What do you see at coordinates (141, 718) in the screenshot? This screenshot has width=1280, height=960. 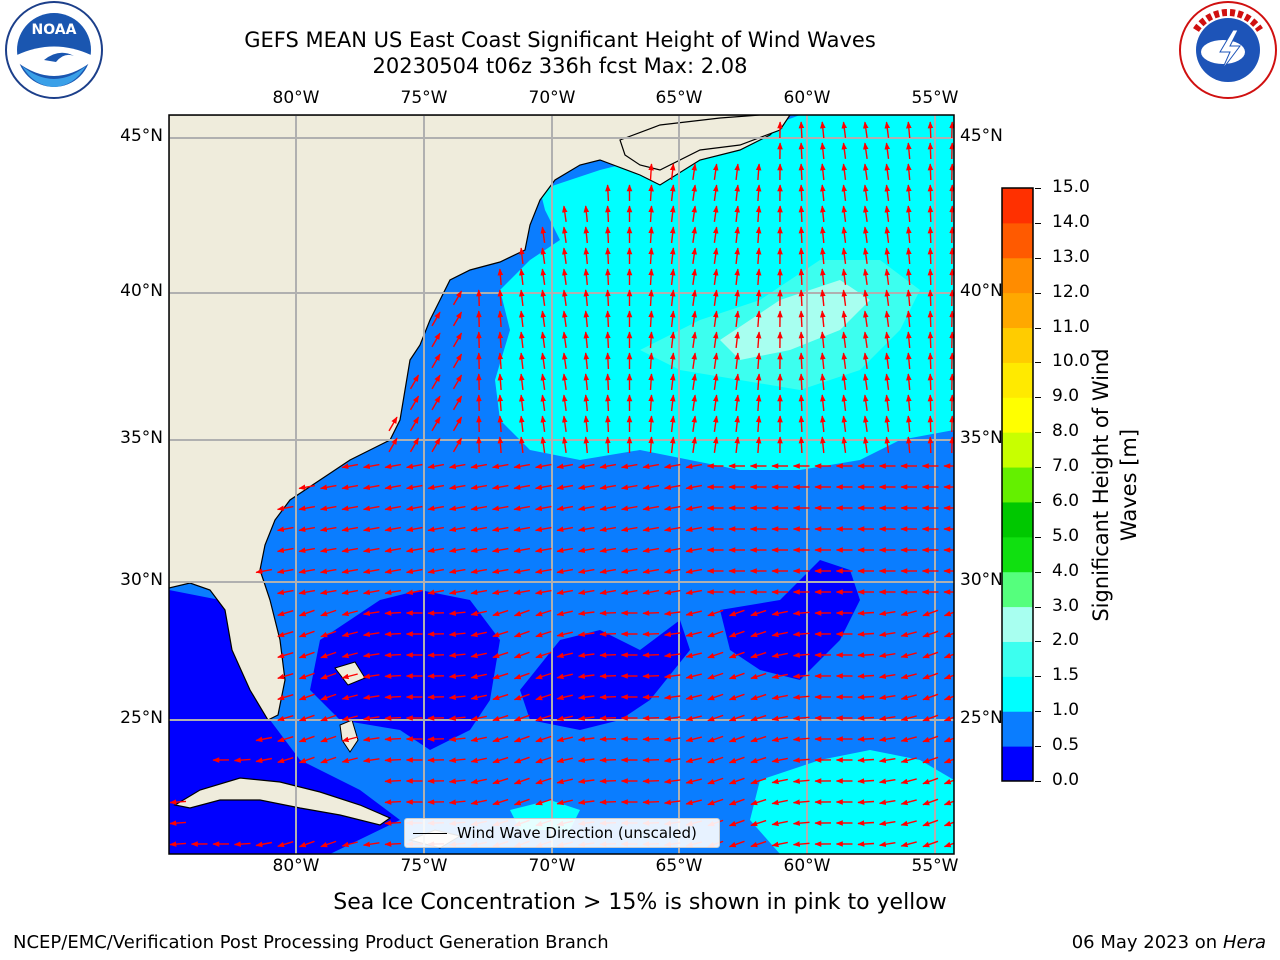 I see `left-tick-25n: 25°N` at bounding box center [141, 718].